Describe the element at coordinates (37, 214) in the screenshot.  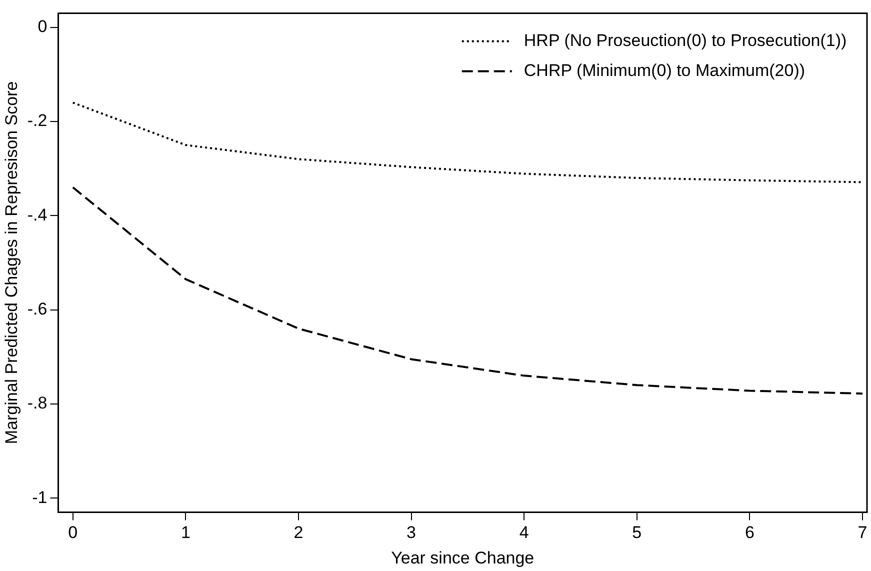
I see `y-tick-label: -.4` at that location.